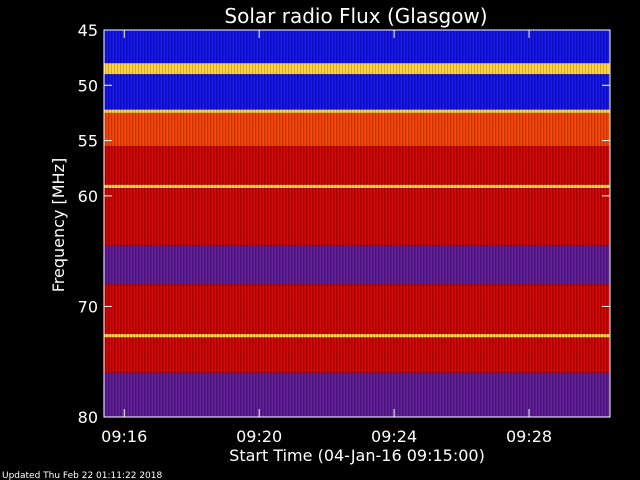 The width and height of the screenshot is (640, 480). What do you see at coordinates (88, 141) in the screenshot?
I see `y-tick-label: 55` at bounding box center [88, 141].